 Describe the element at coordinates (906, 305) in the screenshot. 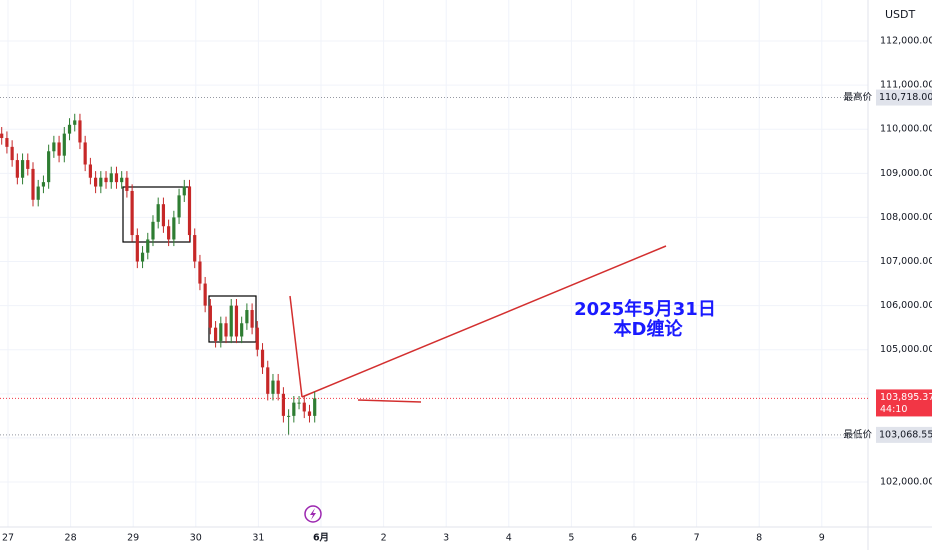

I see `y-tick-label: 106,000.00` at that location.